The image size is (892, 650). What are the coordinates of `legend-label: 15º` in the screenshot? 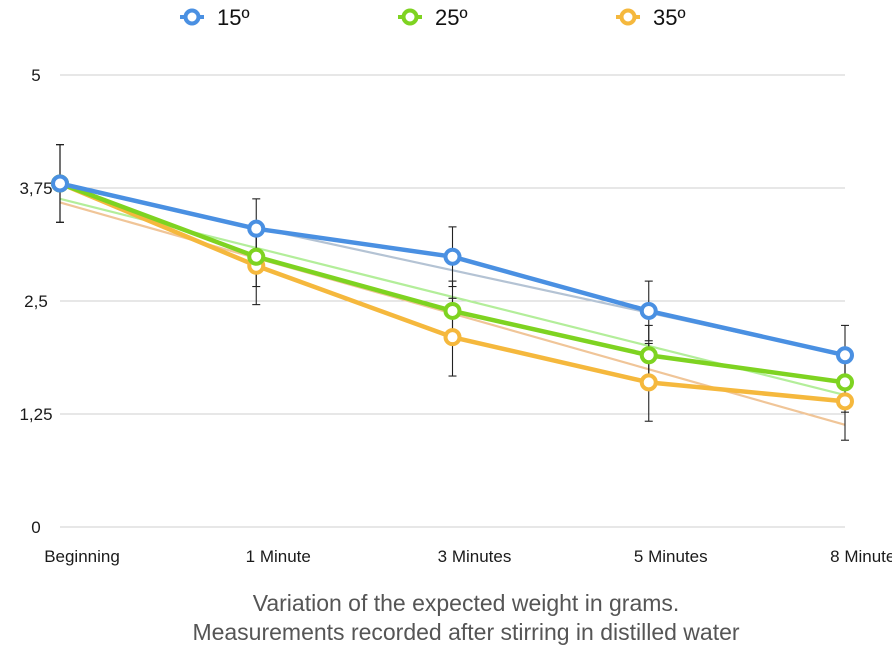 It's located at (233, 17).